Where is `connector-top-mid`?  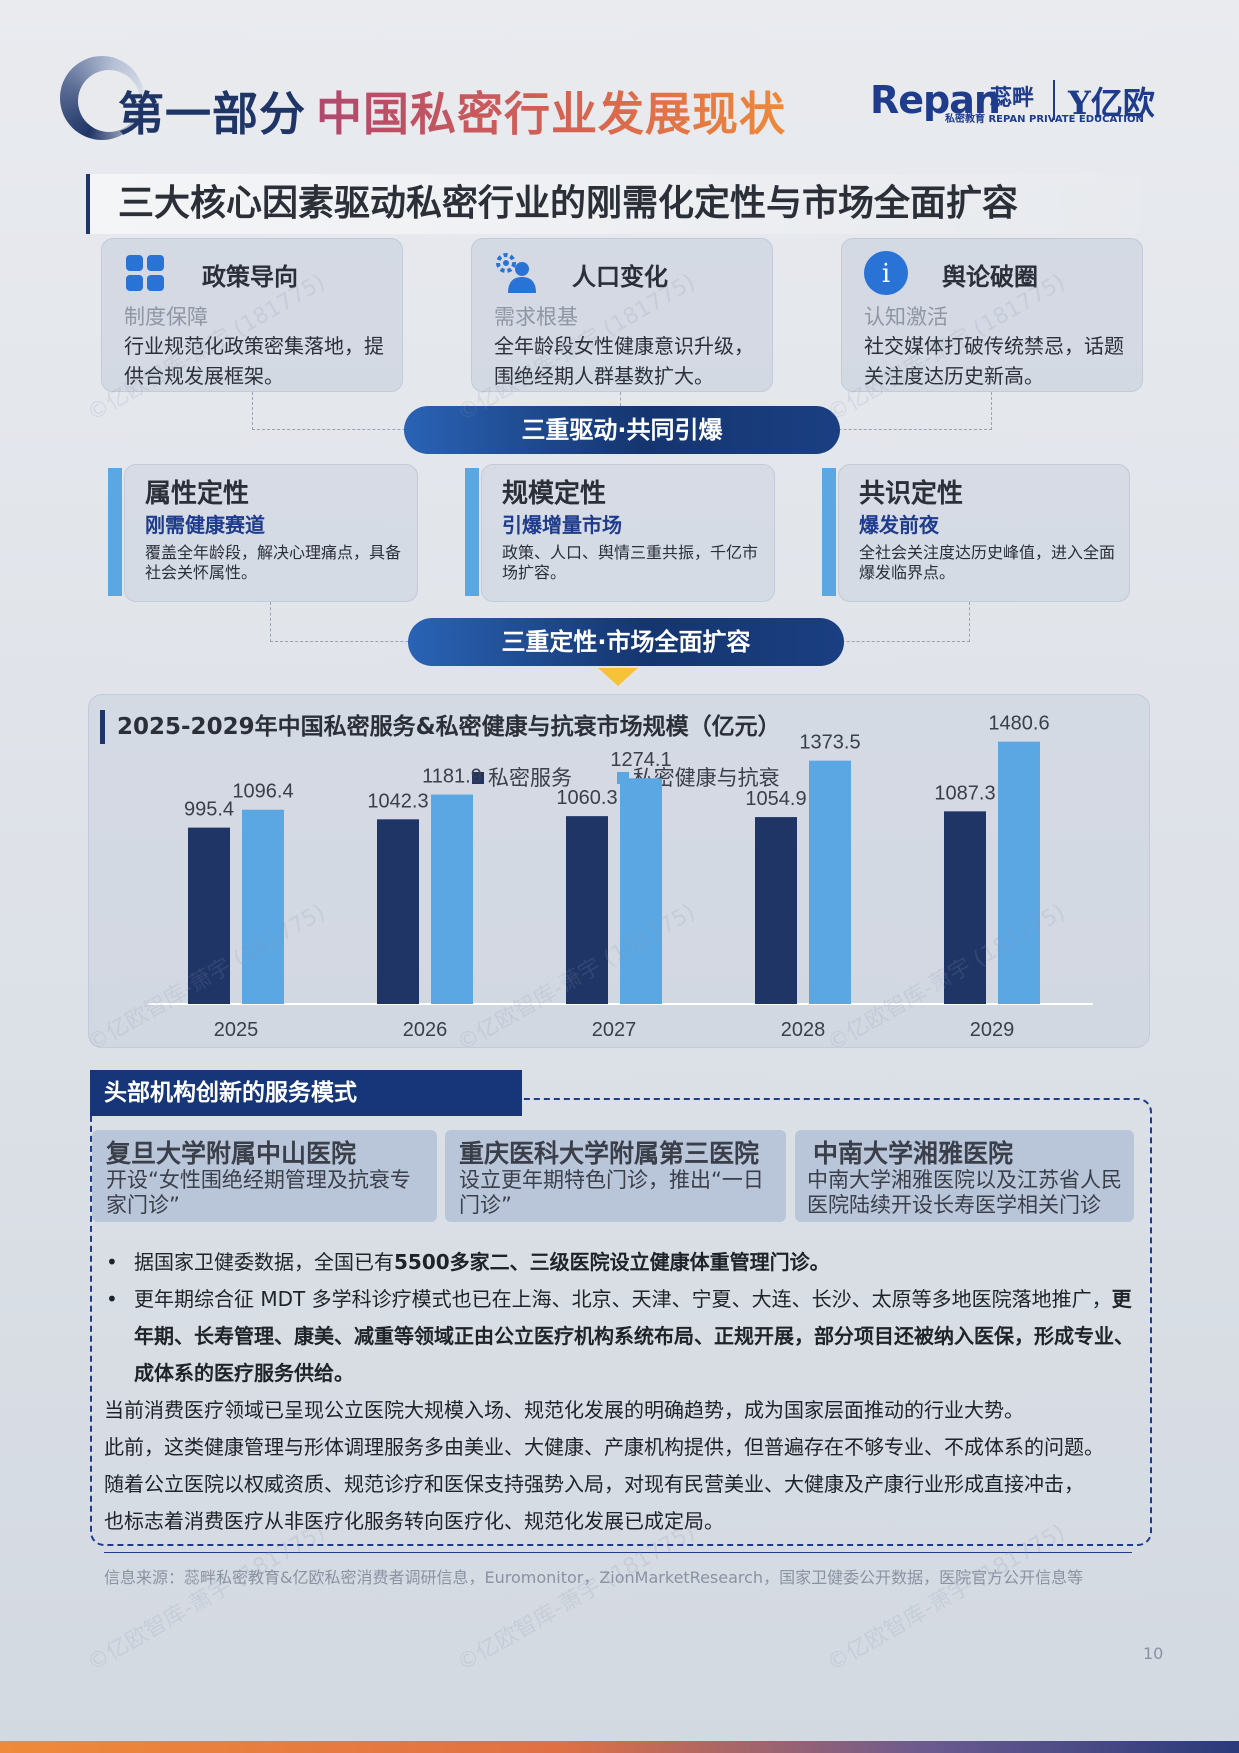 connector-top-mid is located at coordinates (620, 399).